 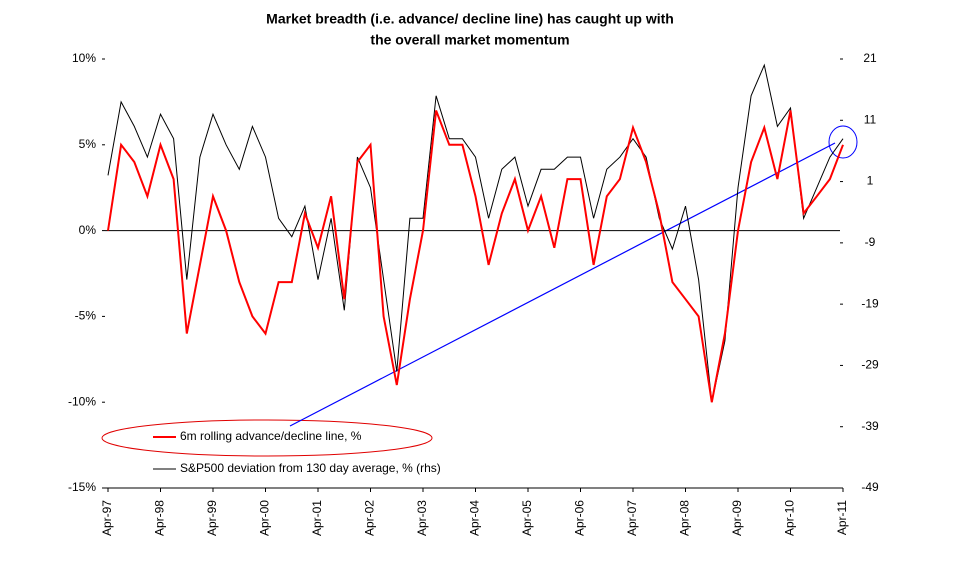 I want to click on y2-tick-label: -49, so click(x=870, y=487).